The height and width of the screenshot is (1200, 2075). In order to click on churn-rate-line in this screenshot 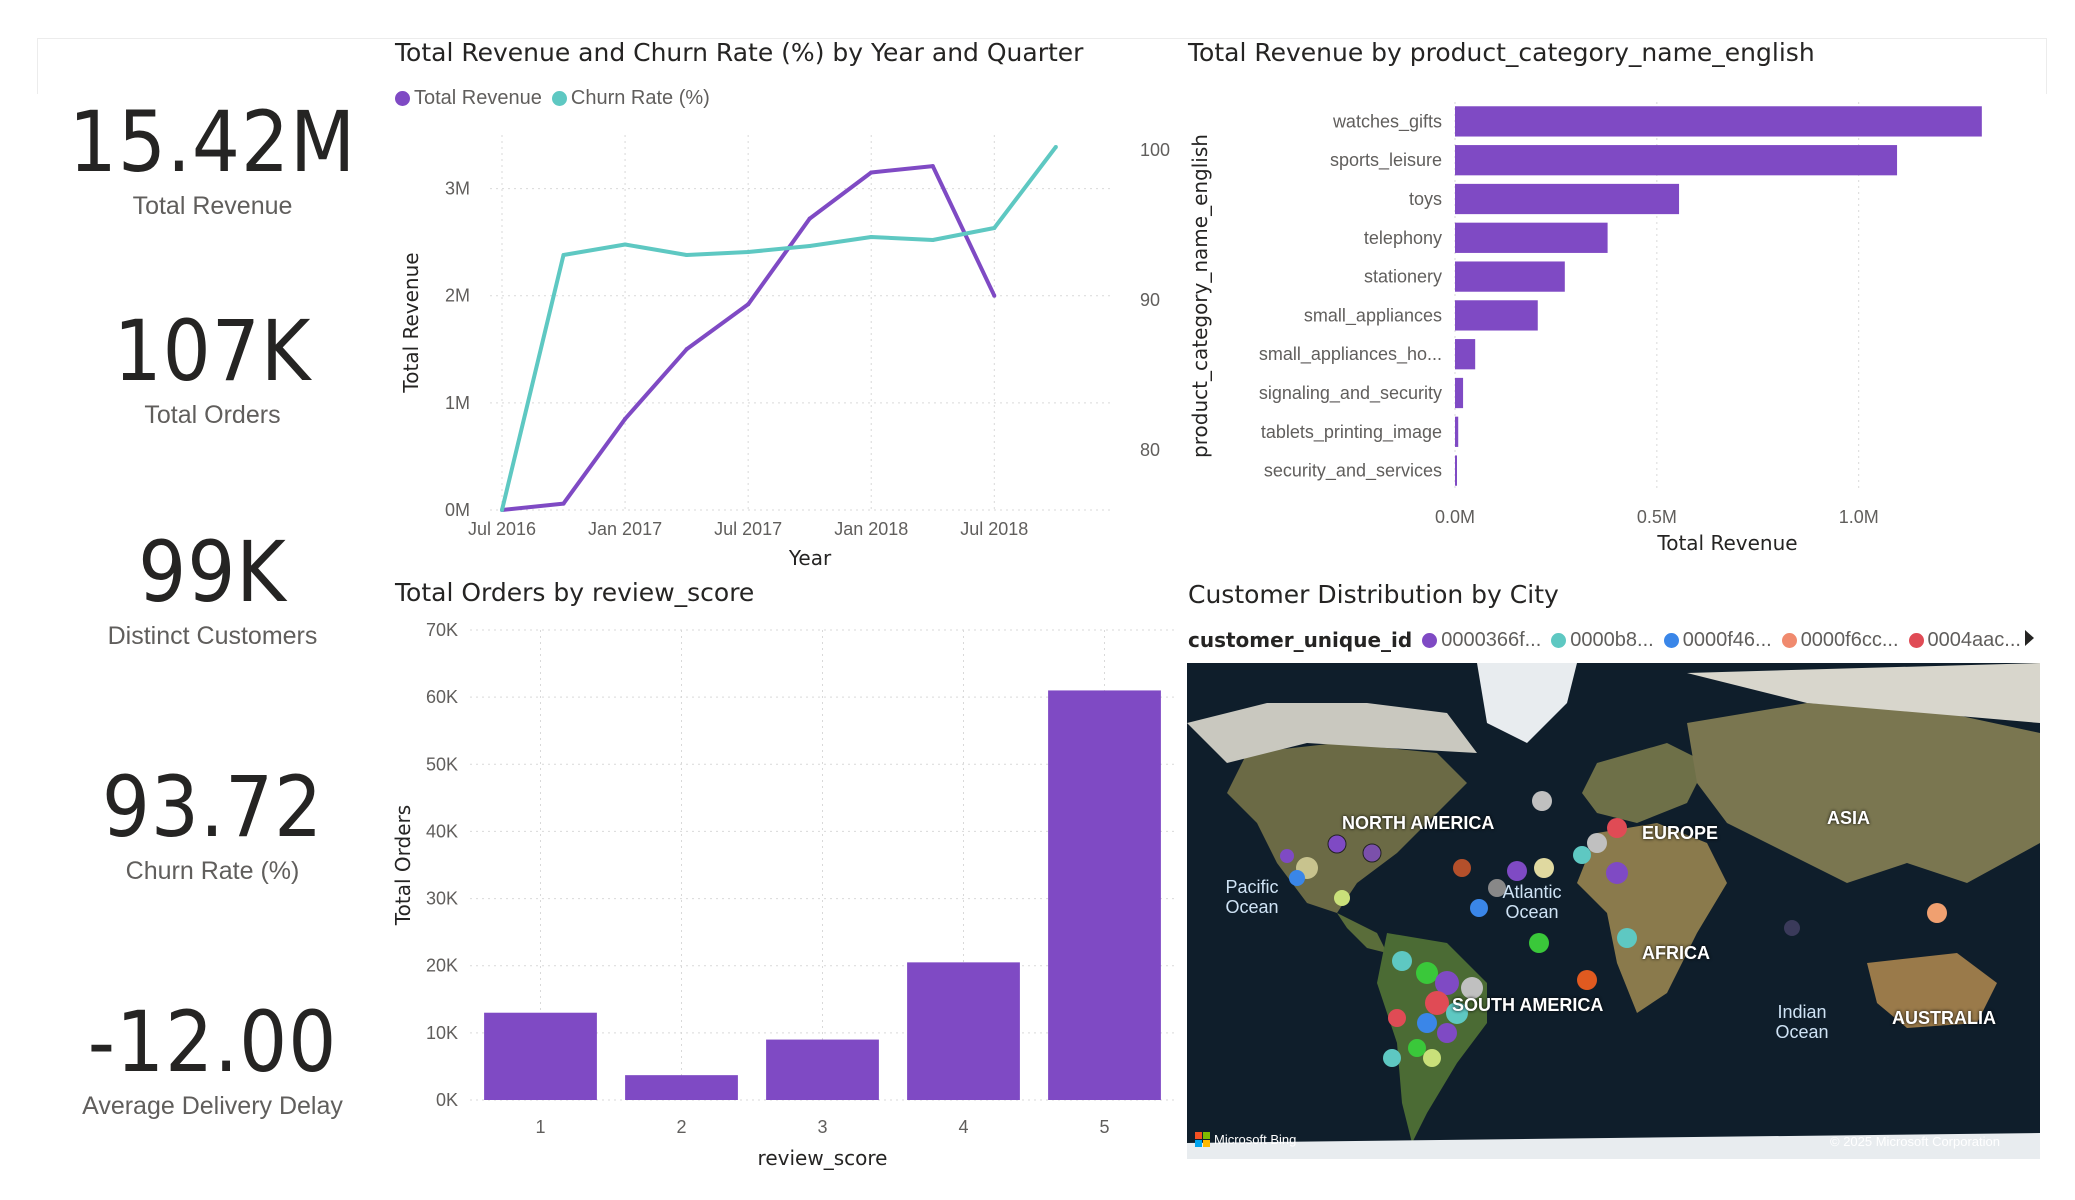, I will do `click(779, 328)`.